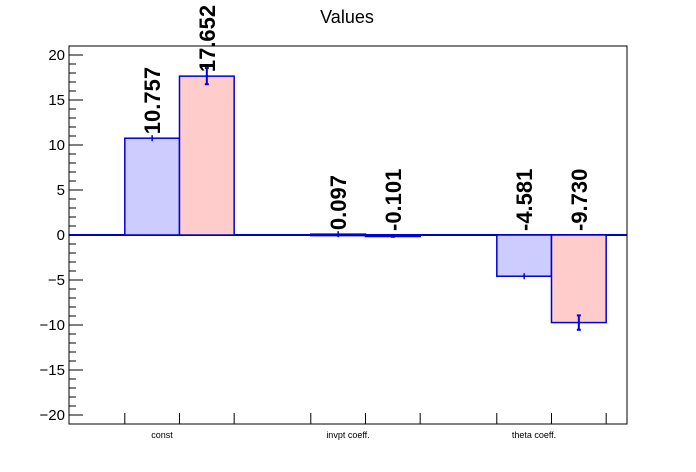 This screenshot has width=696, height=472. I want to click on bar-value-label: -9.730, so click(579, 200).